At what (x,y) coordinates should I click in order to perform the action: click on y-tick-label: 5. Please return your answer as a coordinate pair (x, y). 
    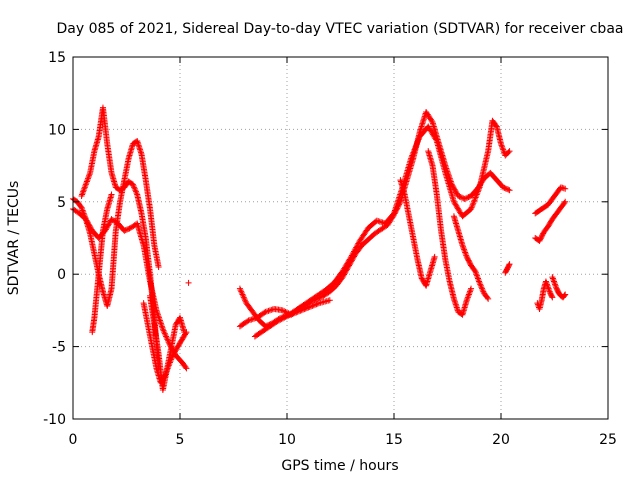
    Looking at the image, I should click on (61, 203).